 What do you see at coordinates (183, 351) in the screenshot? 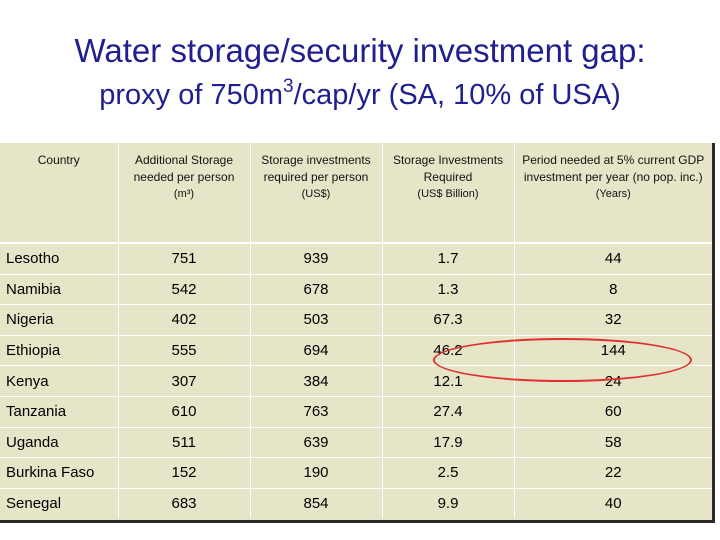
I see `cell-additional-storage: 555` at bounding box center [183, 351].